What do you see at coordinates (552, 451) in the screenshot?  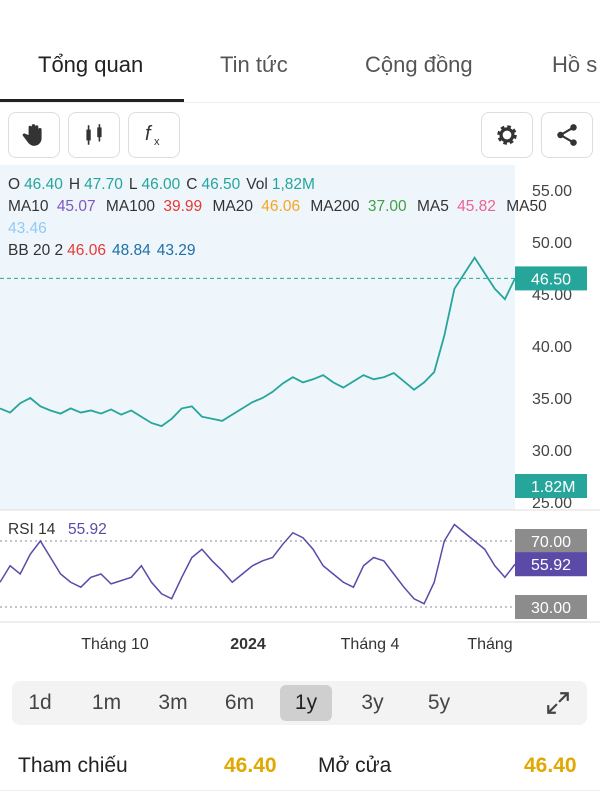 I see `y-tick-label: 30.00` at bounding box center [552, 451].